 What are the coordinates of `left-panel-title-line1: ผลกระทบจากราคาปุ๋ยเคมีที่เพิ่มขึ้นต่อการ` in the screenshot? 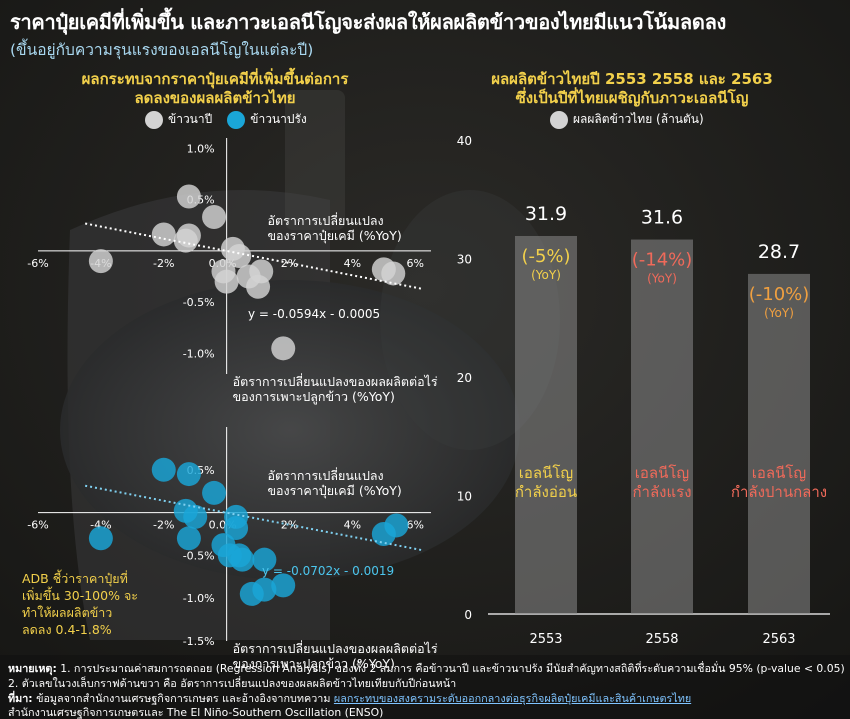 It's located at (215, 79).